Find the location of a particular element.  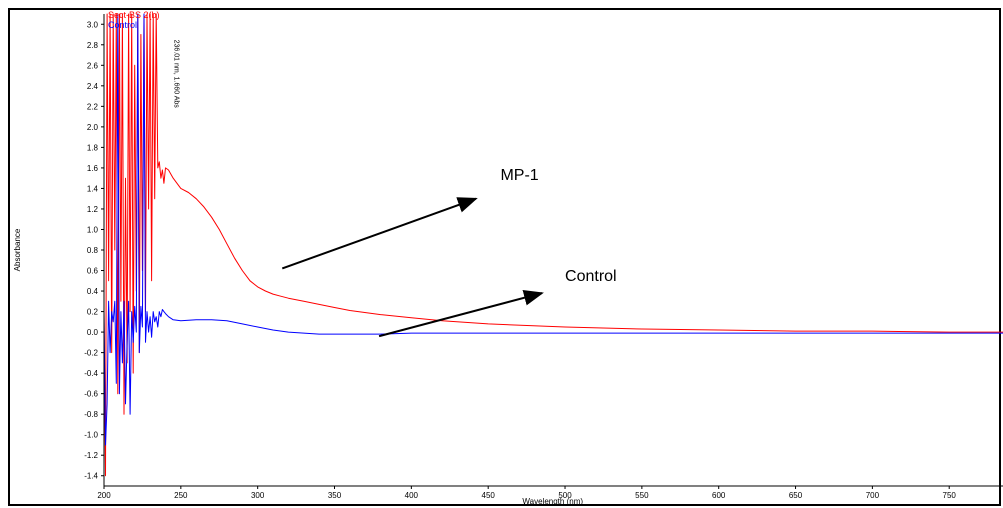

x-tick-label: 400 is located at coordinates (412, 495).